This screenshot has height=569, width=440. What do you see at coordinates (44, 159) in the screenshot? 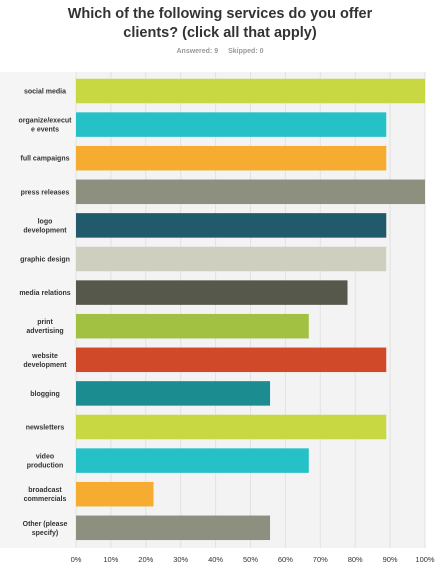
I see `category-label: full campaigns` at bounding box center [44, 159].